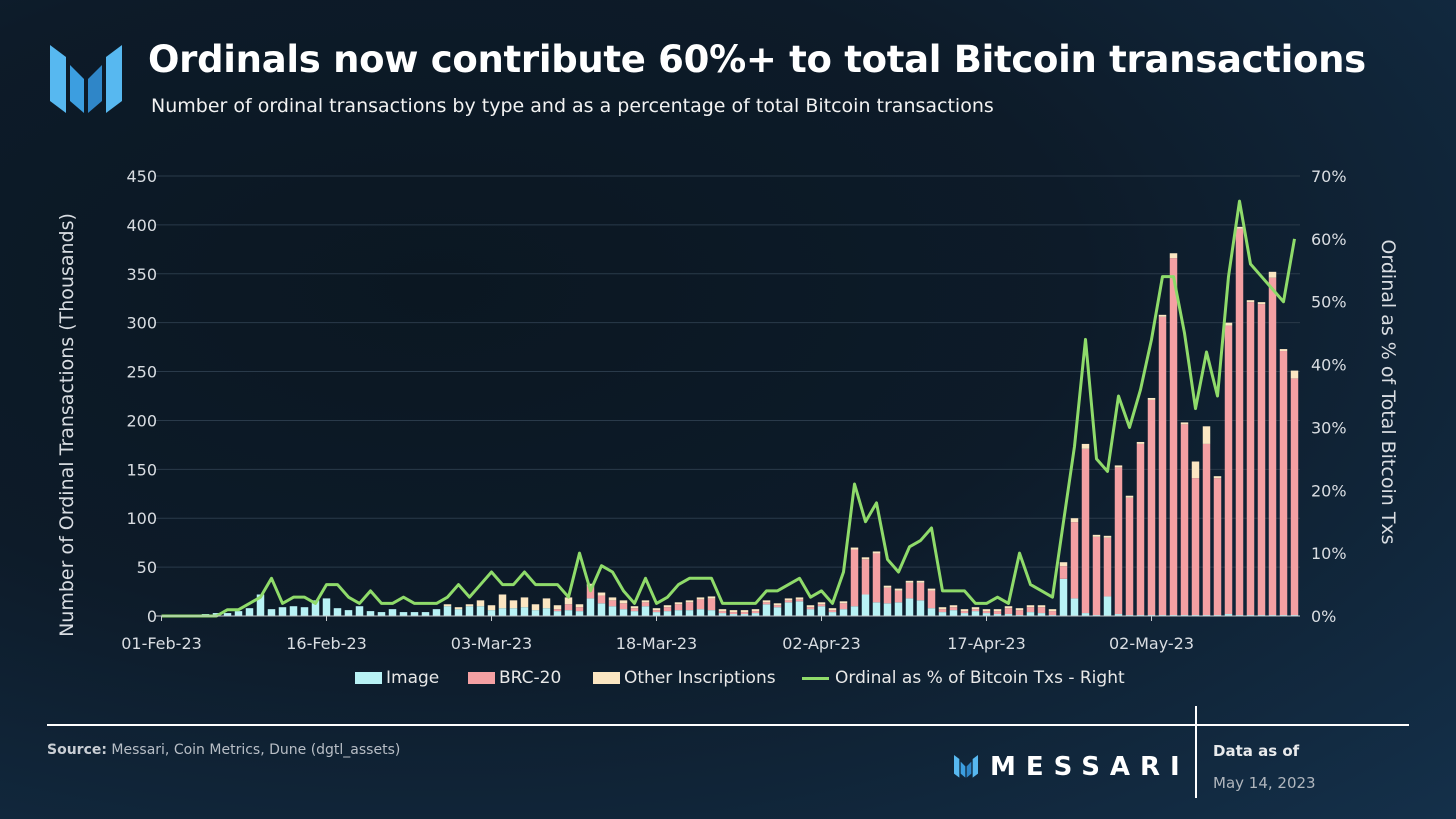 The width and height of the screenshot is (1456, 819). What do you see at coordinates (728, 725) in the screenshot?
I see `footer-divider` at bounding box center [728, 725].